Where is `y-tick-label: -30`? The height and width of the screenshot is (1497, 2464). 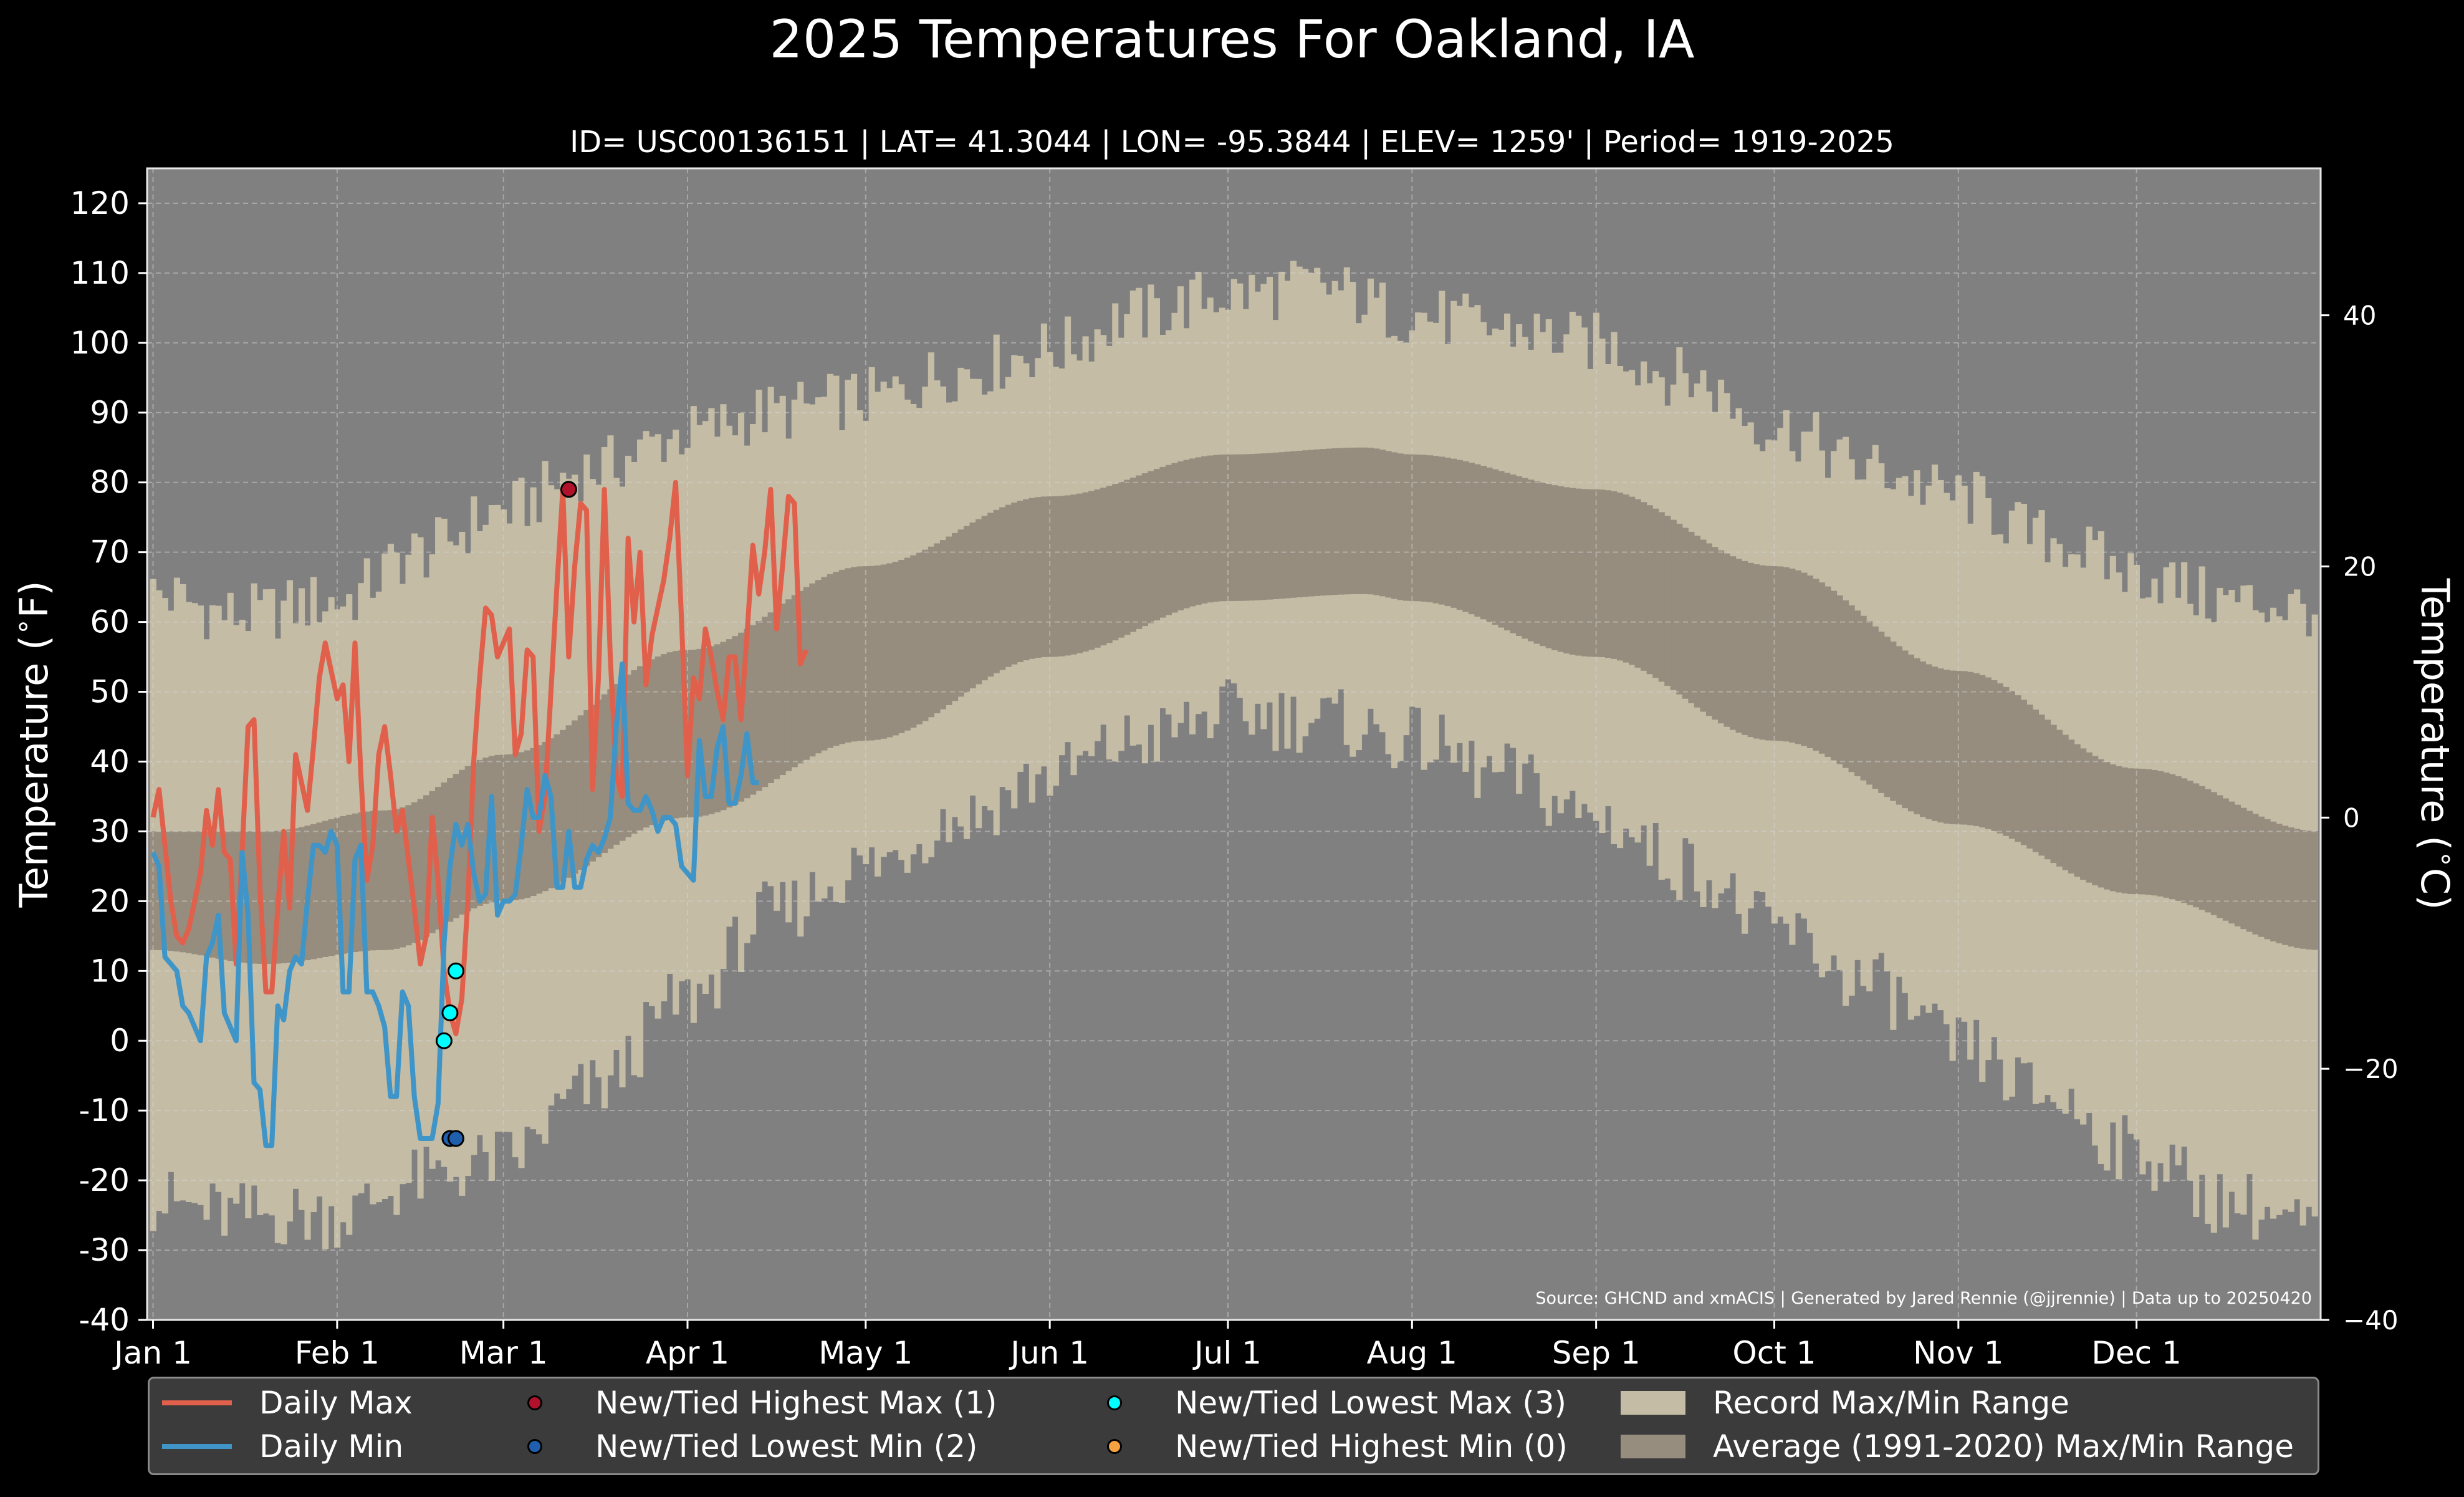 y-tick-label: -30 is located at coordinates (105, 1250).